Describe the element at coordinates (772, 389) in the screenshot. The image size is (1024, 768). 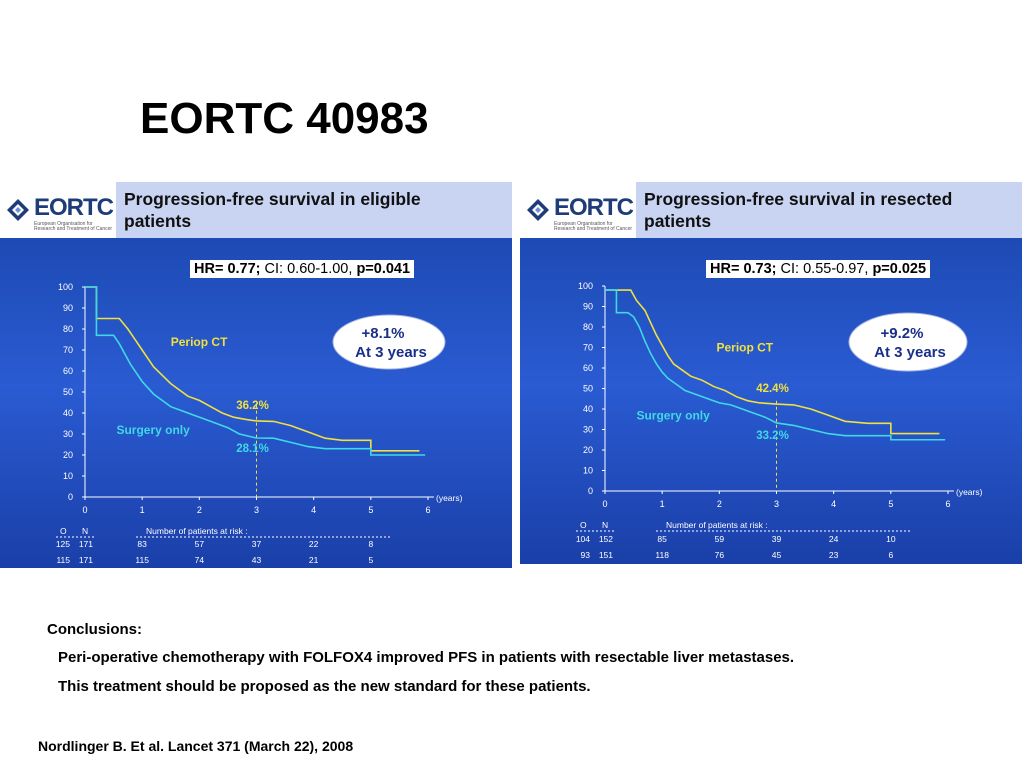
I see `data-label-3yr: 42.4%` at that location.